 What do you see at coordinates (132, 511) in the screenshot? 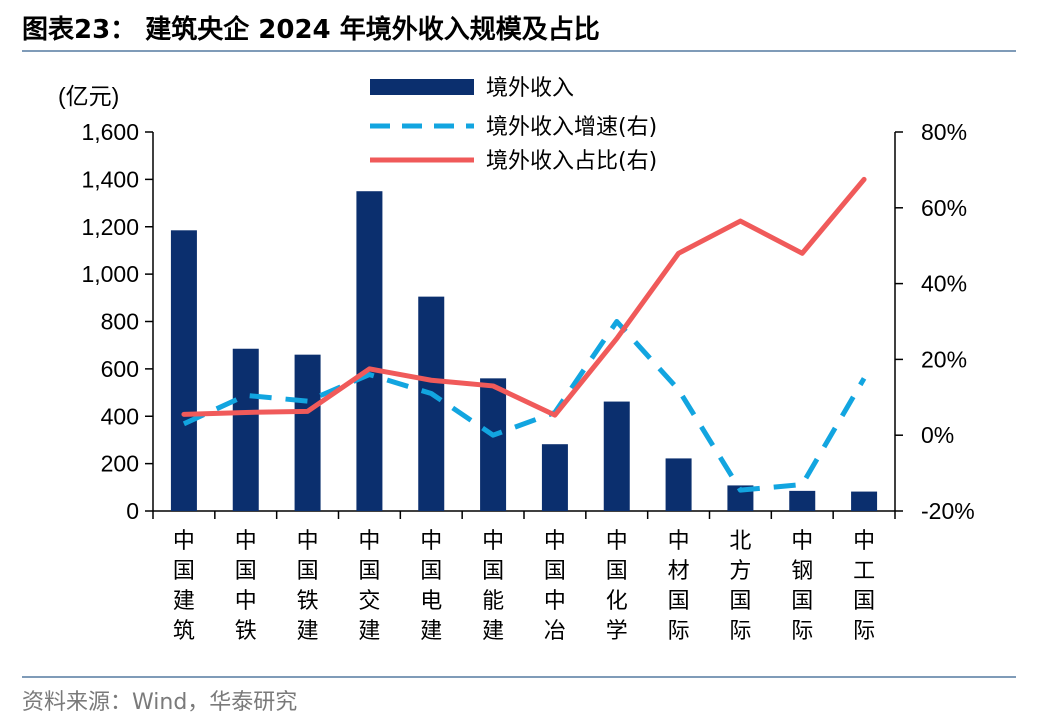
I see `left-tick-label: 0` at bounding box center [132, 511].